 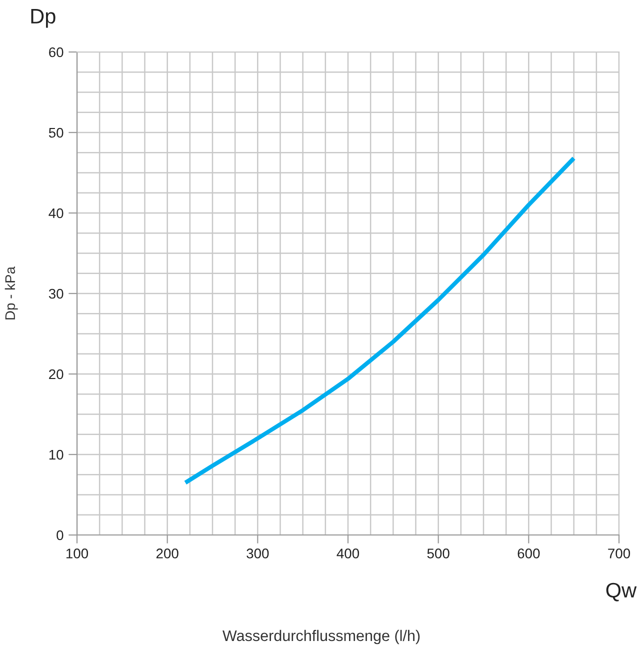 What do you see at coordinates (56, 213) in the screenshot?
I see `y-tick-label: 40` at bounding box center [56, 213].